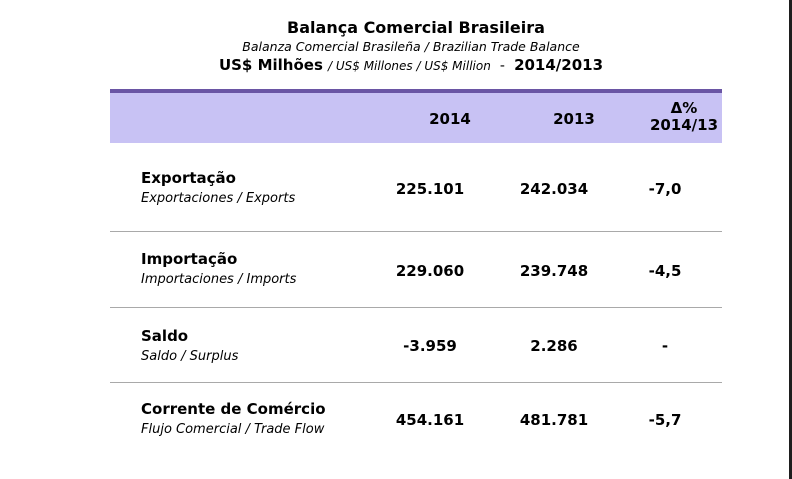 Image resolution: width=792 pixels, height=479 pixels. What do you see at coordinates (665, 346) in the screenshot?
I see `cell-delta: -` at bounding box center [665, 346].